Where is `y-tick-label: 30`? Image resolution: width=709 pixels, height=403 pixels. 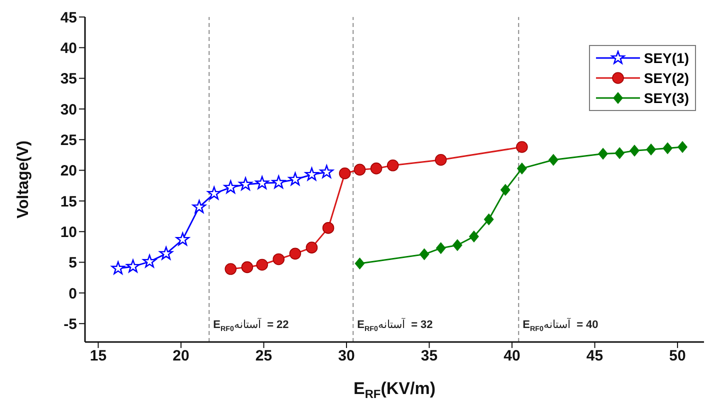
y-tick-label: 30 is located at coordinates (68, 109).